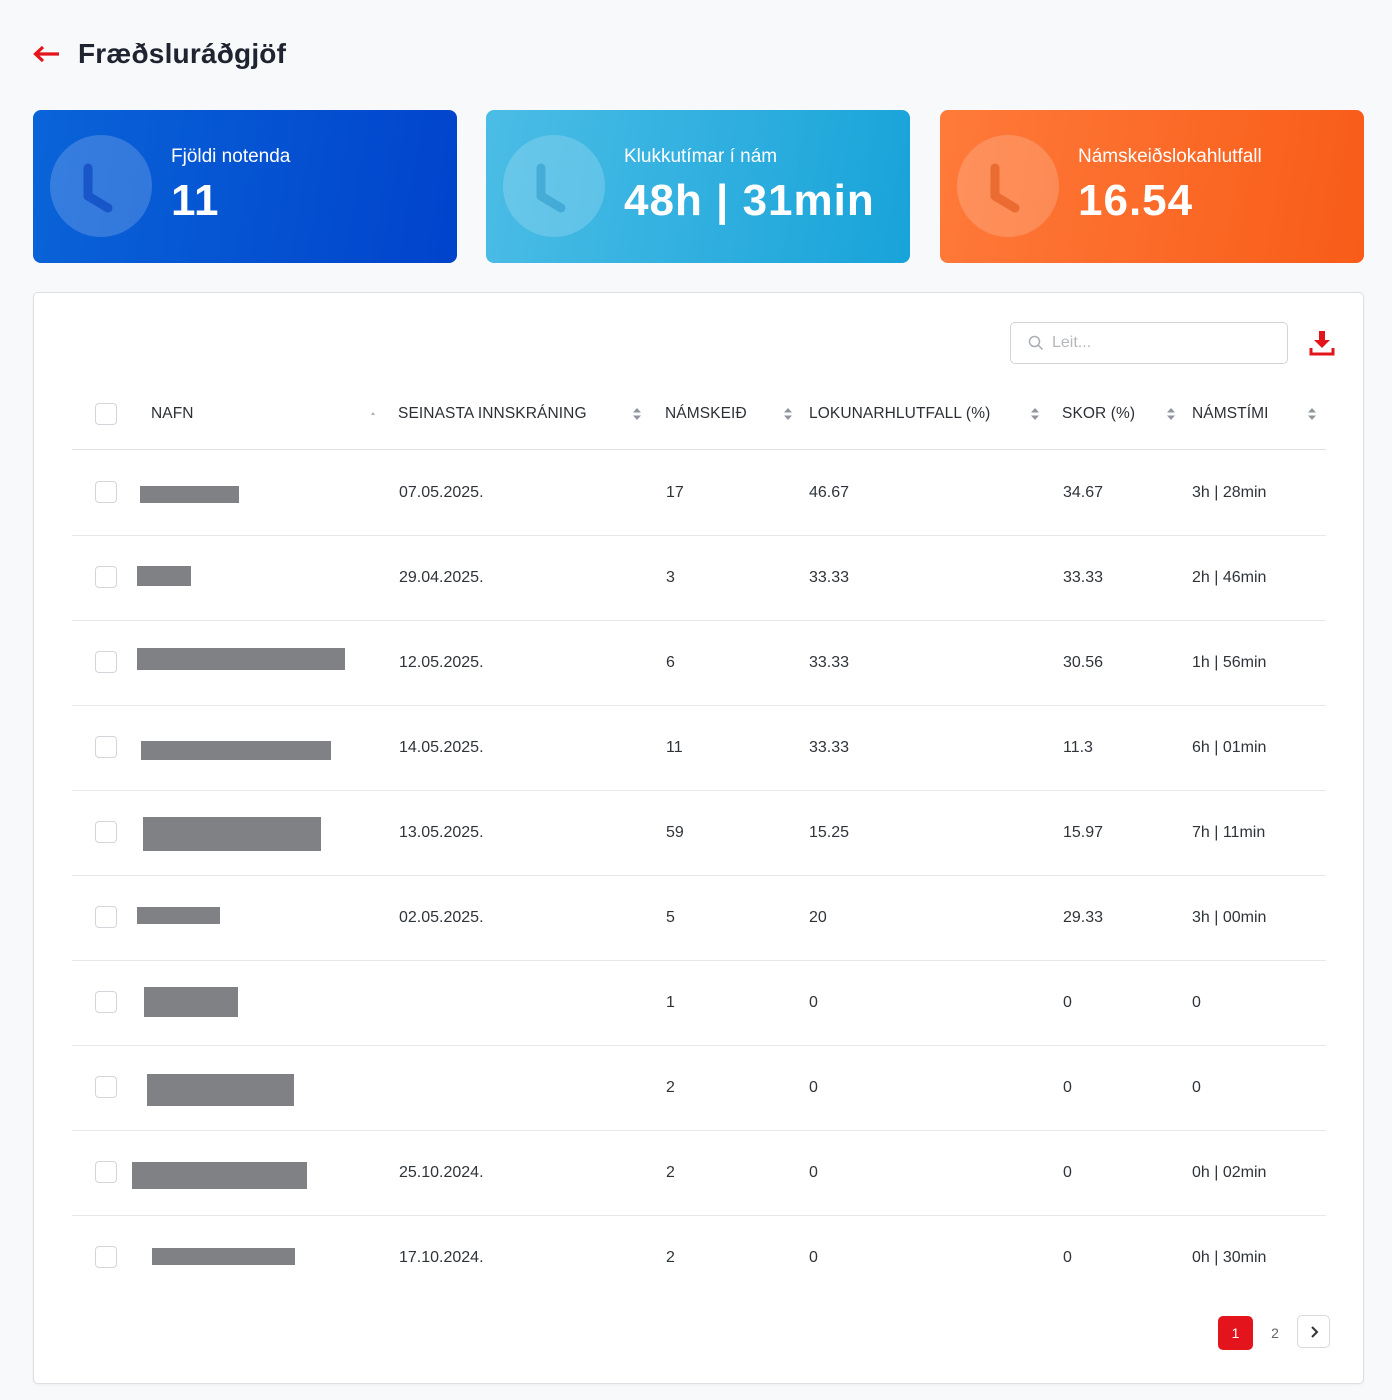 Image resolution: width=1392 pixels, height=1400 pixels. I want to click on page-title: Fræðsluráðgjöf, so click(182, 53).